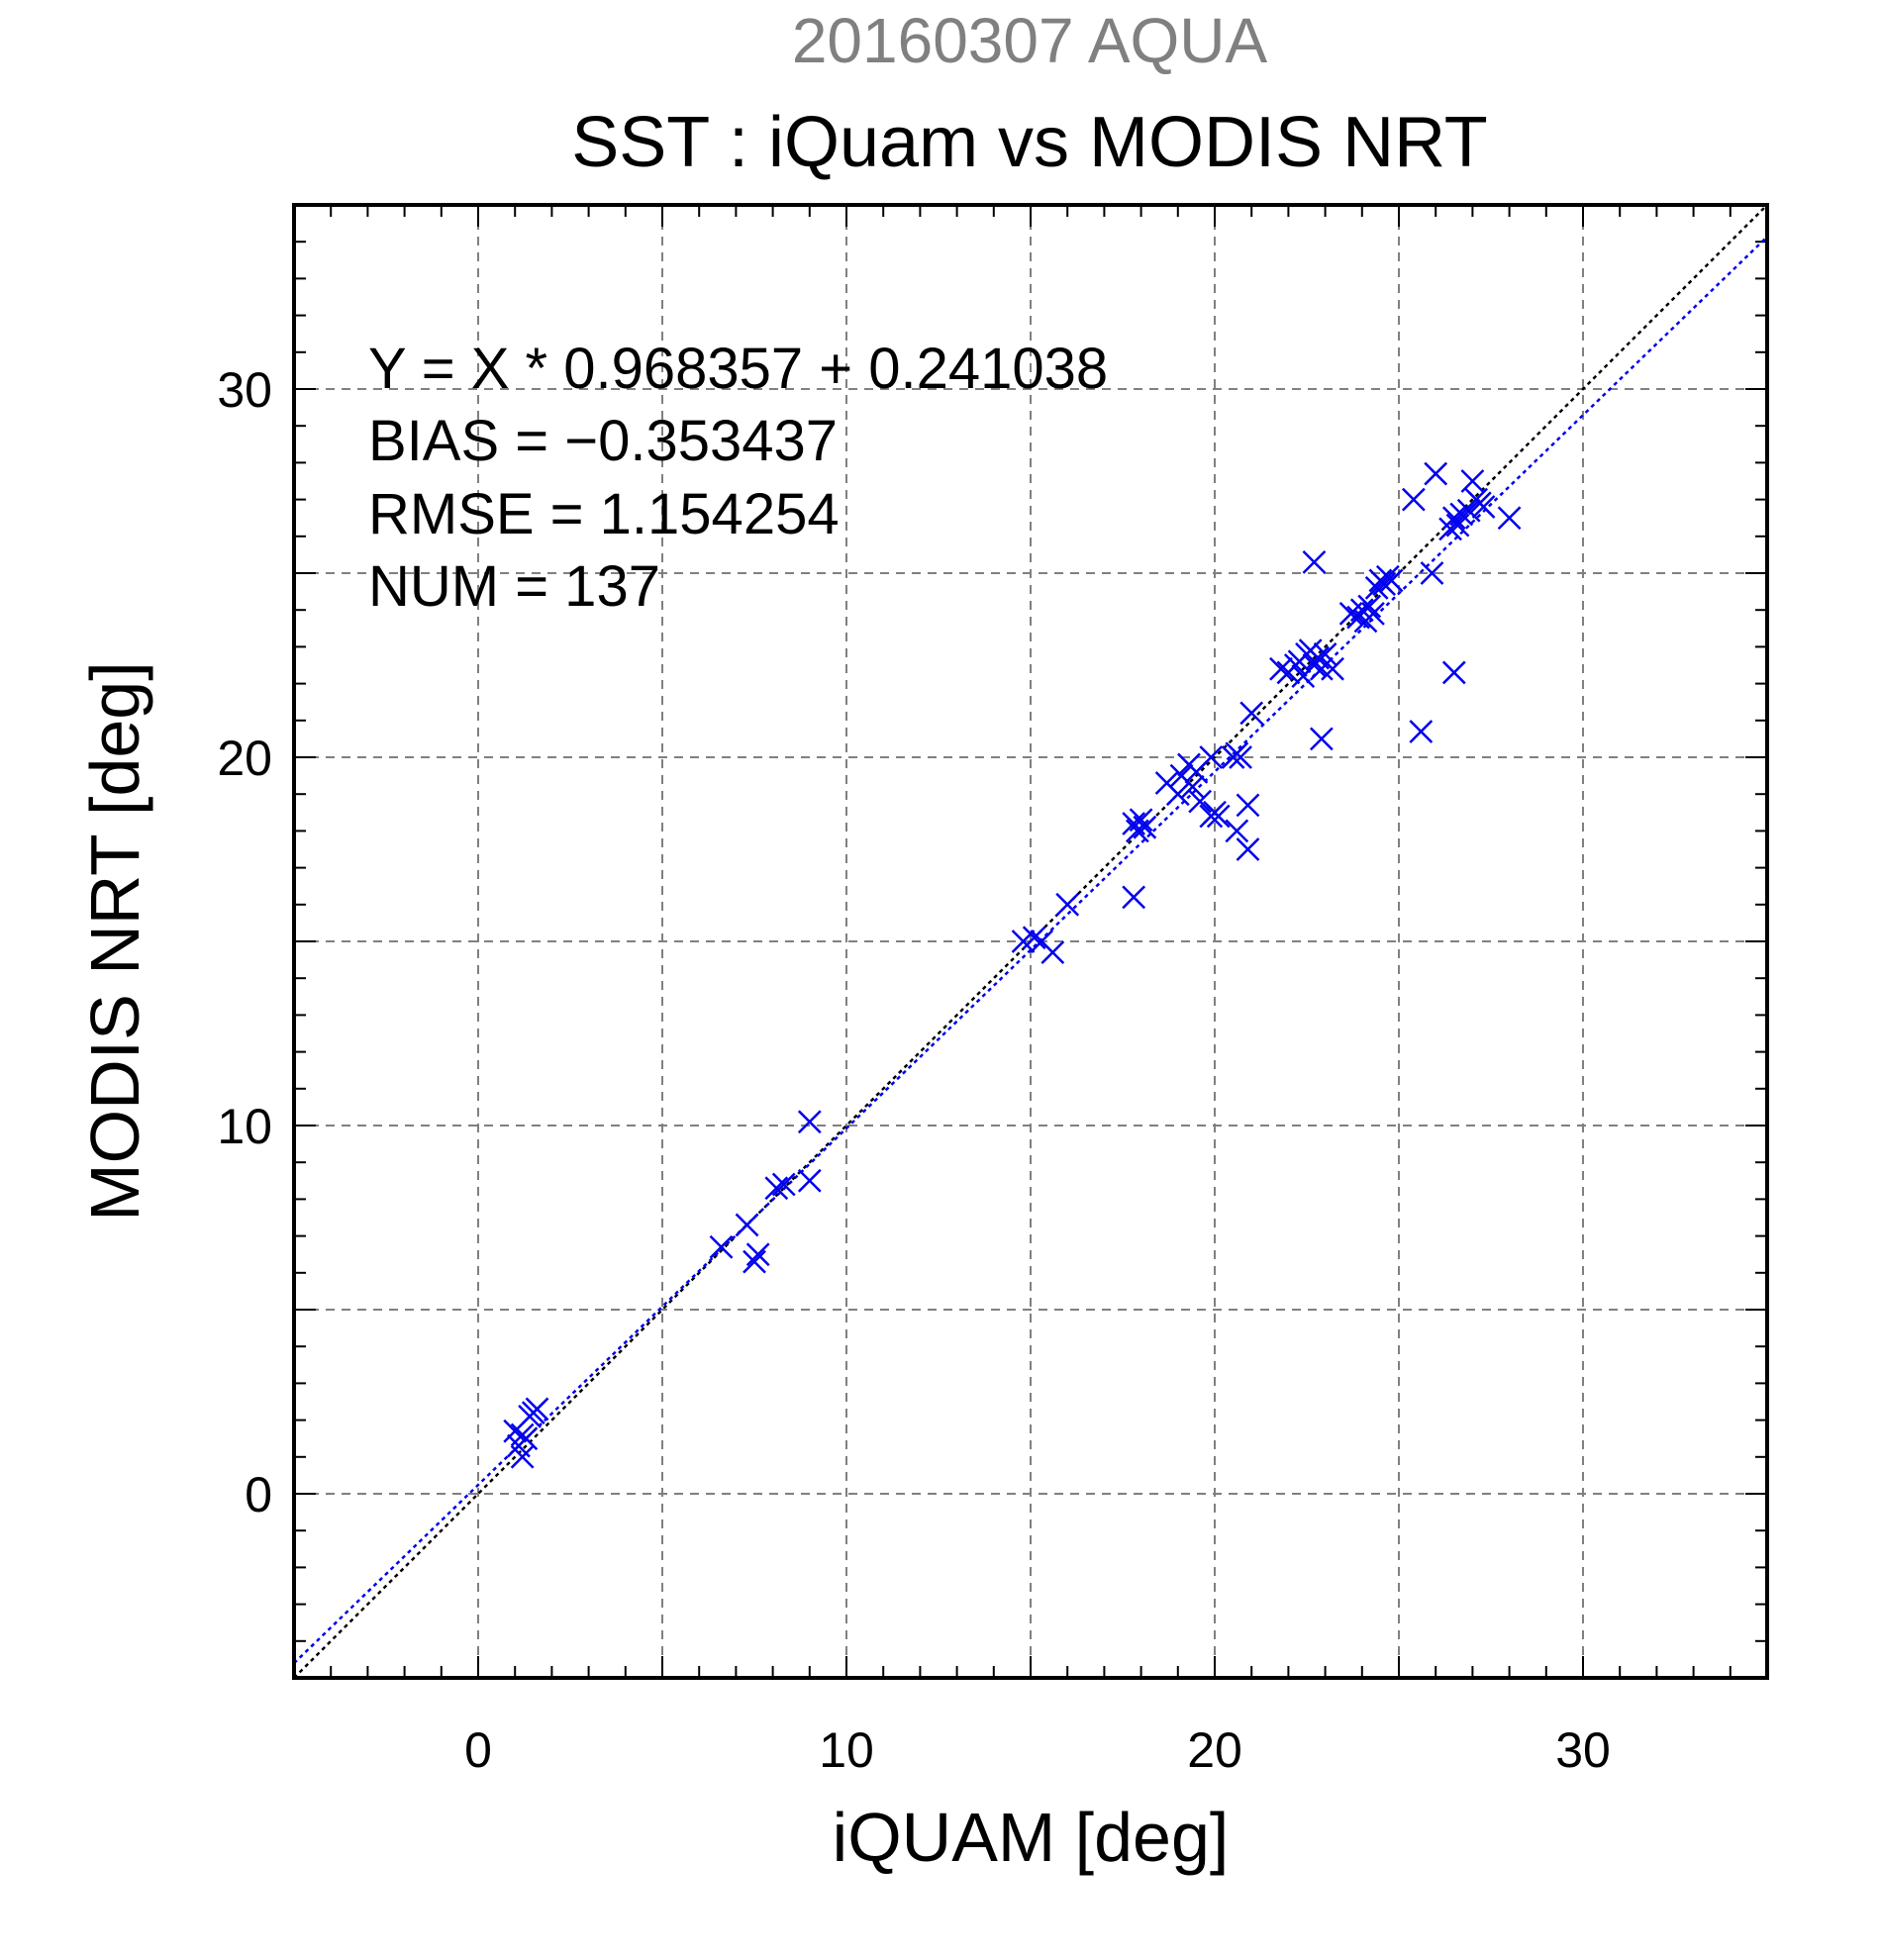 This screenshot has width=1881, height=1960. Describe the element at coordinates (1031, 1837) in the screenshot. I see `x-axis-label: iQUAM [deg]` at that location.